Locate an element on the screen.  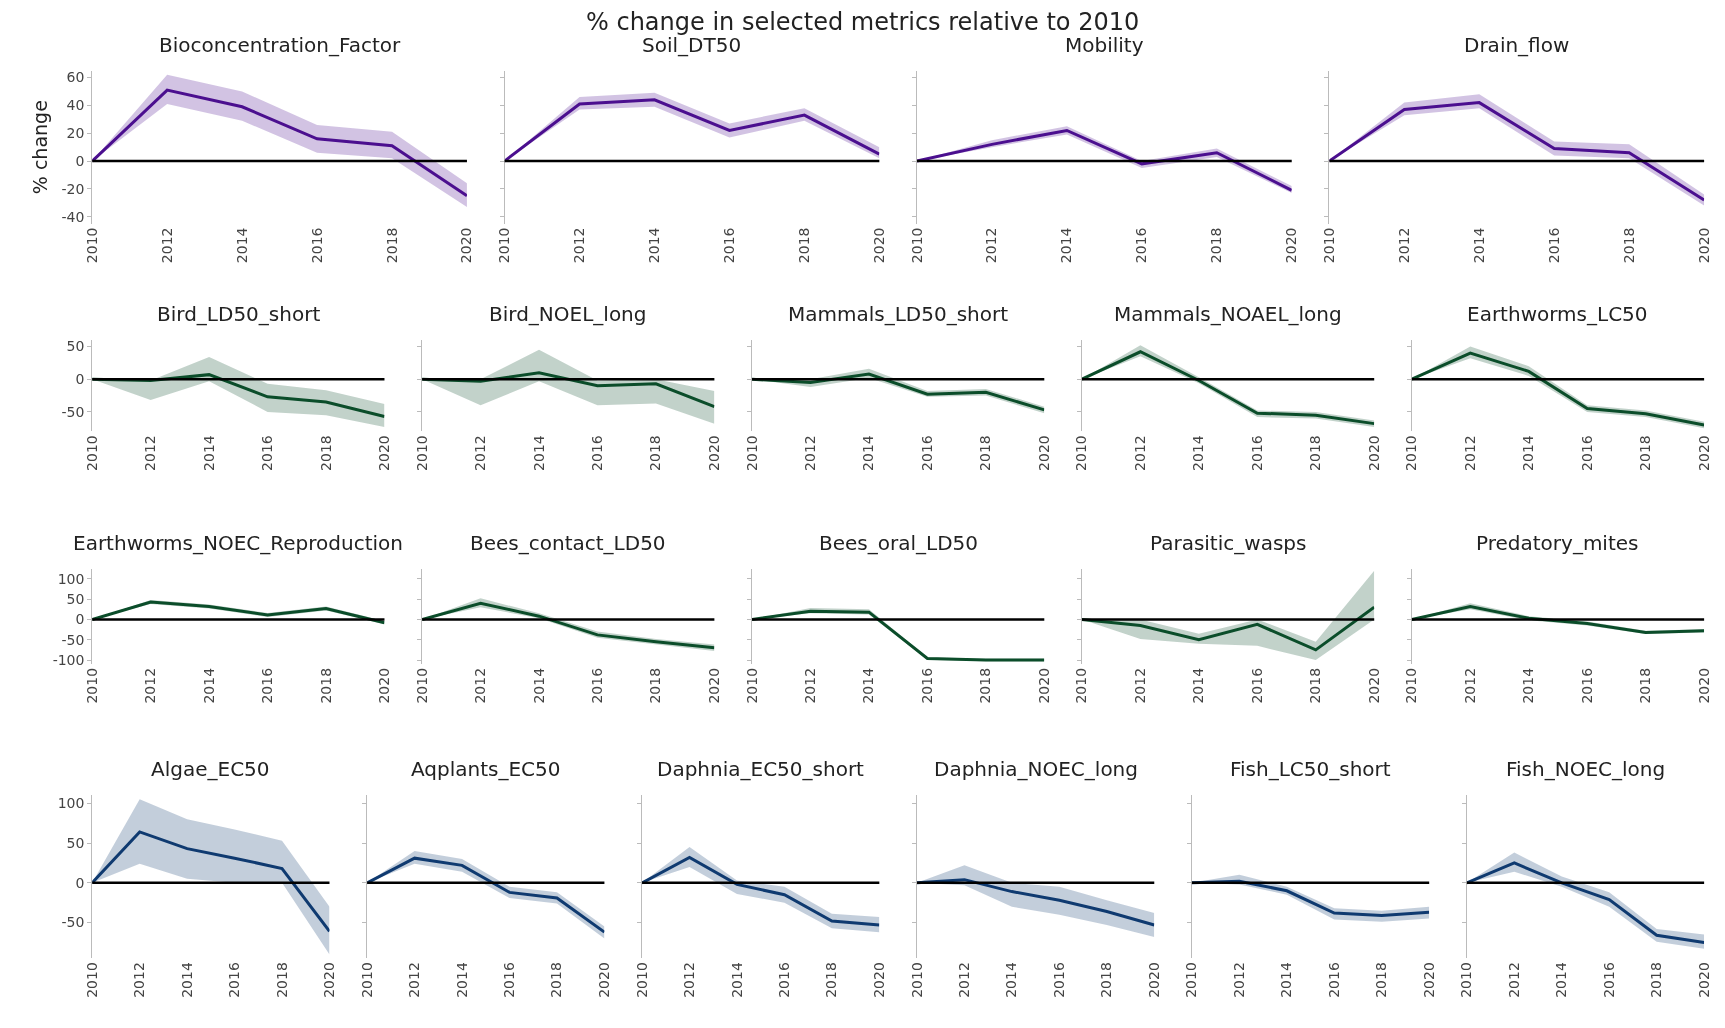
chart-title: Aqplants_EC50 is located at coordinates (486, 769).